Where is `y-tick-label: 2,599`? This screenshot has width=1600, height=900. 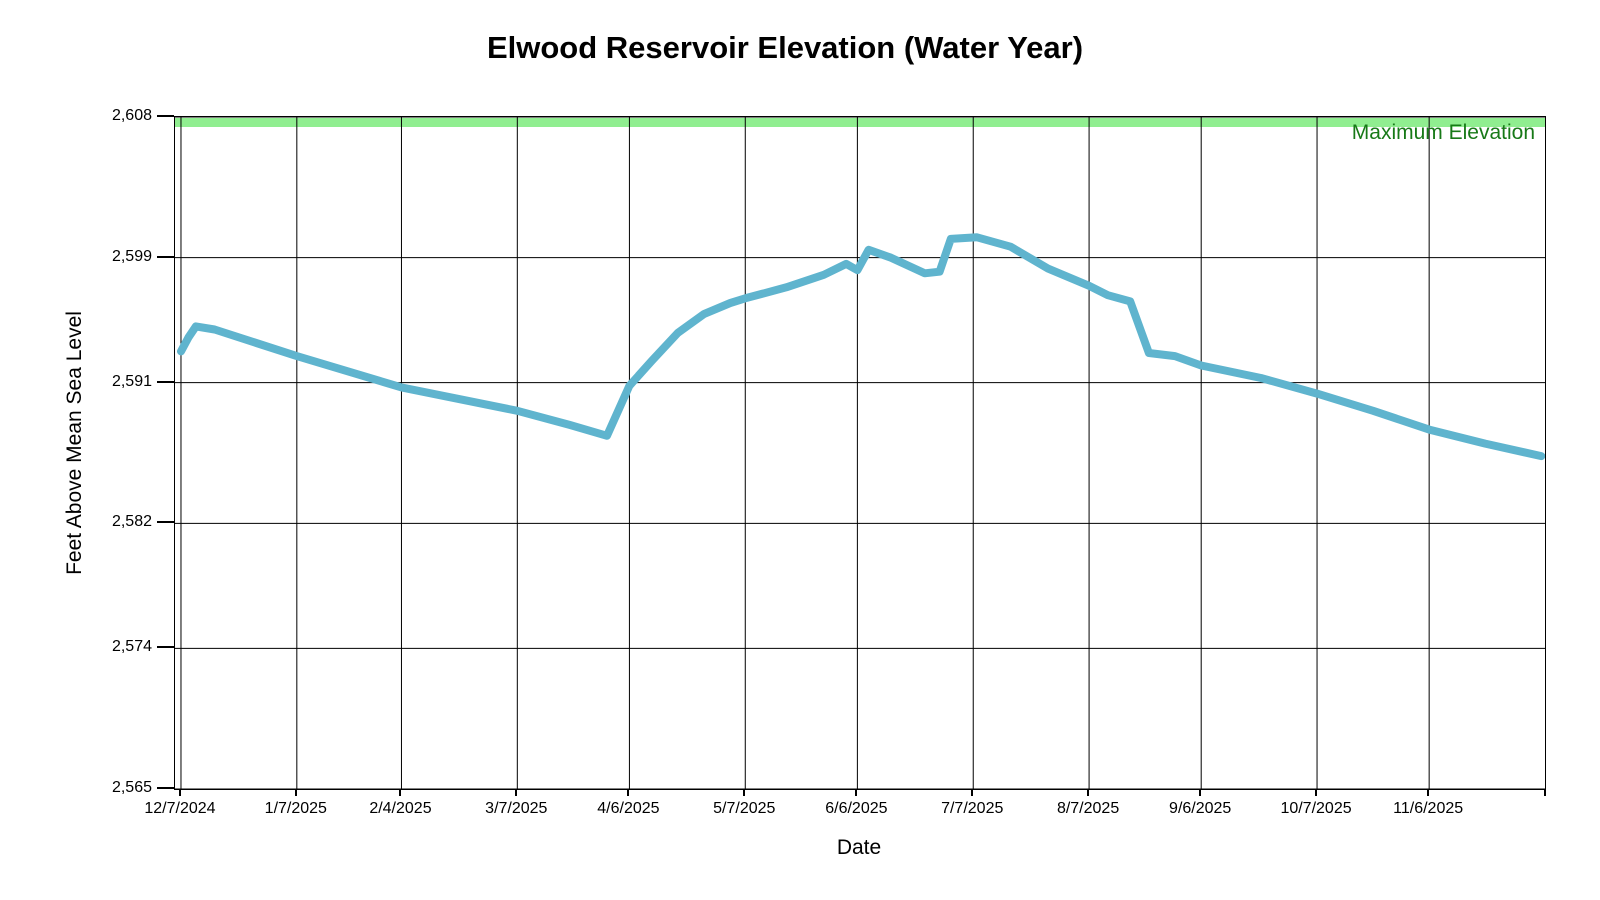
y-tick-label: 2,599 is located at coordinates (131, 256).